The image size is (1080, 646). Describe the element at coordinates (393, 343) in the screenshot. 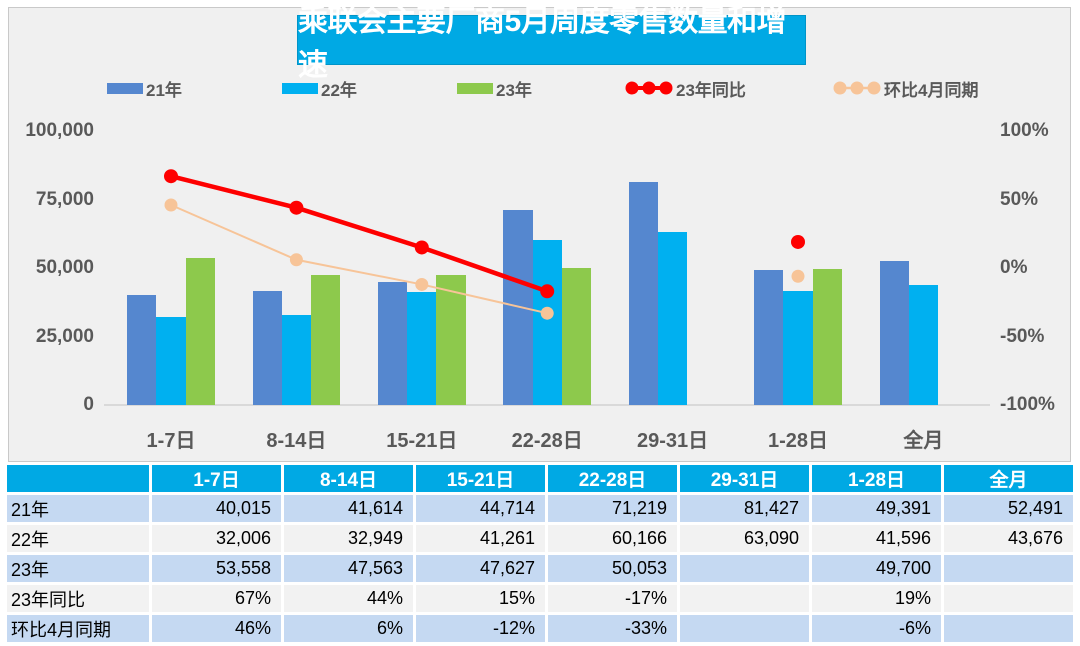

I see `bar-series0-cat2` at that location.